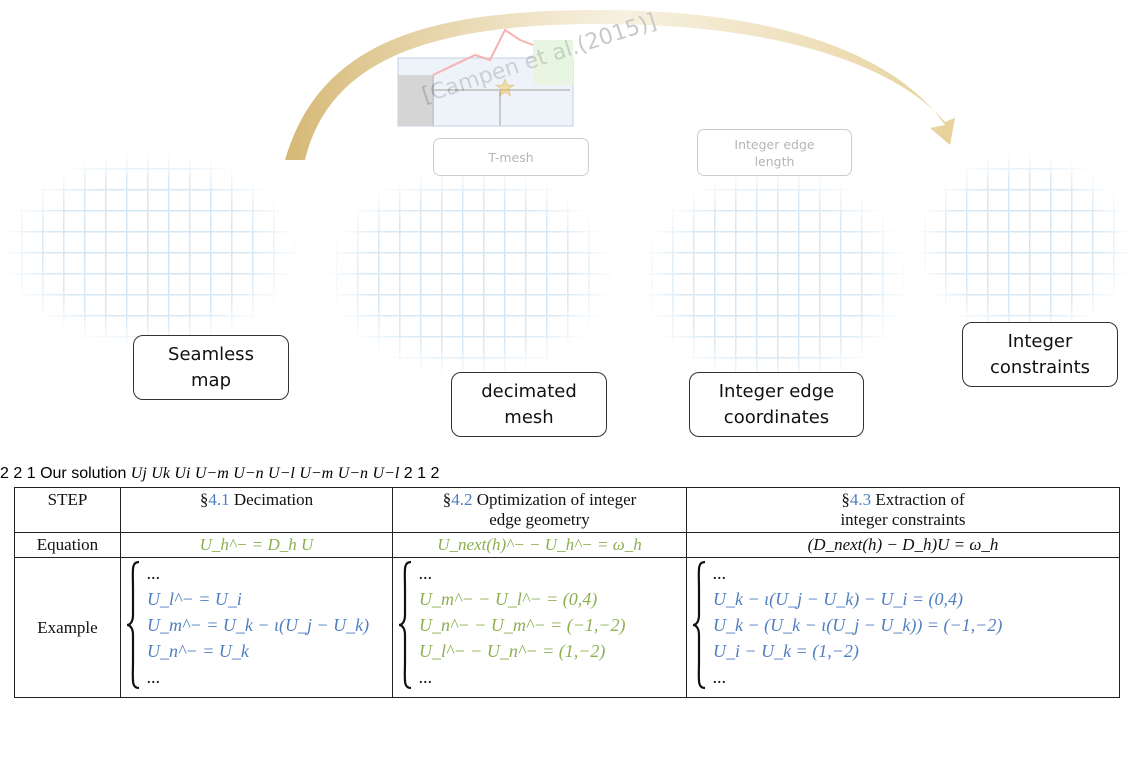  What do you see at coordinates (1040, 341) in the screenshot?
I see `integer-constraints-label-1: Integer` at bounding box center [1040, 341].